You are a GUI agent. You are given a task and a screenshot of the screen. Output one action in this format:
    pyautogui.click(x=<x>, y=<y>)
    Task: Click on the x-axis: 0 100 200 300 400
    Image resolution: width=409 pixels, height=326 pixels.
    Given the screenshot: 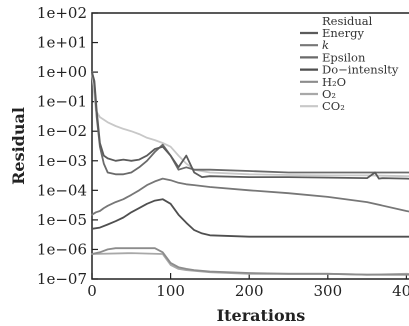 What is the action you would take?
    pyautogui.click(x=248, y=286)
    